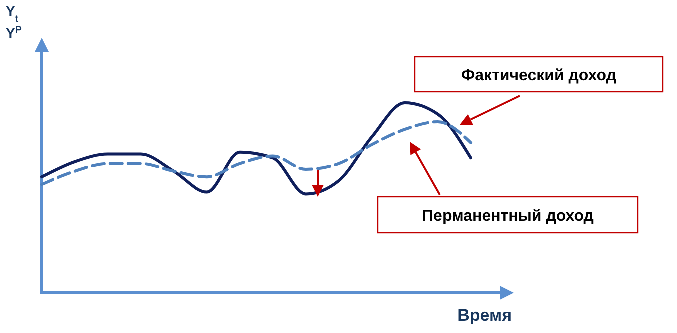 The width and height of the screenshot is (677, 333). Describe the element at coordinates (14, 22) in the screenshot. I see `y-axis-title: Y$_{t}$ Y$^{P}$` at that location.